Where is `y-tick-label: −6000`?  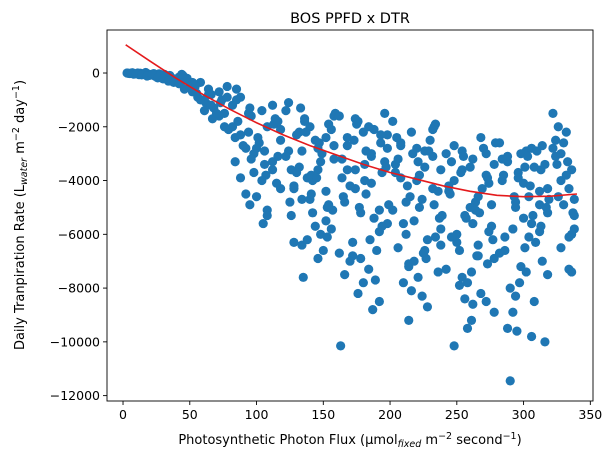
y-tick-label: −6000 is located at coordinates (79, 234).